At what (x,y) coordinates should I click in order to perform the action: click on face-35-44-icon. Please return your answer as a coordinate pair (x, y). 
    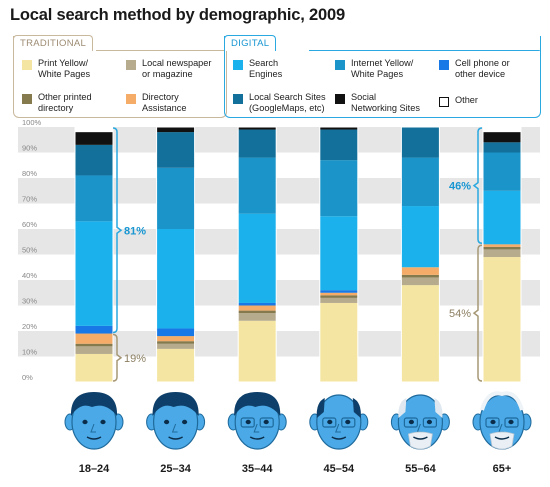
    Looking at the image, I should click on (257, 421).